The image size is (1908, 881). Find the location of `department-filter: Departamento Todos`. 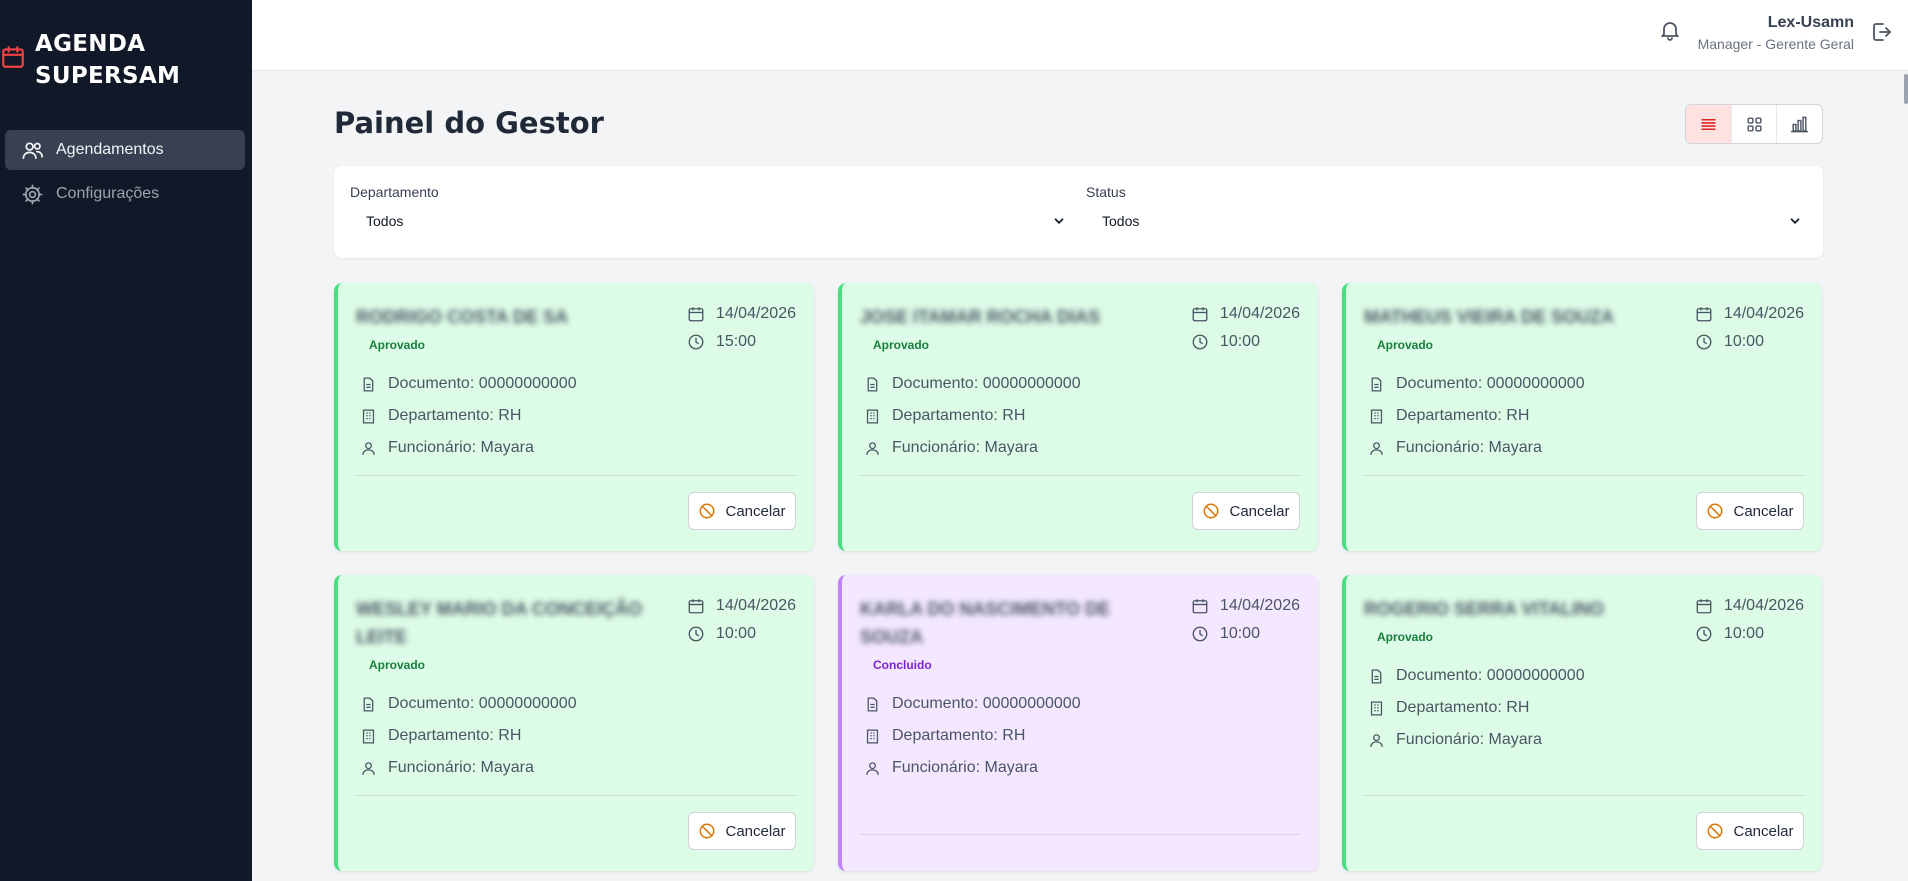

department-filter: Departamento Todos is located at coordinates (710, 210).